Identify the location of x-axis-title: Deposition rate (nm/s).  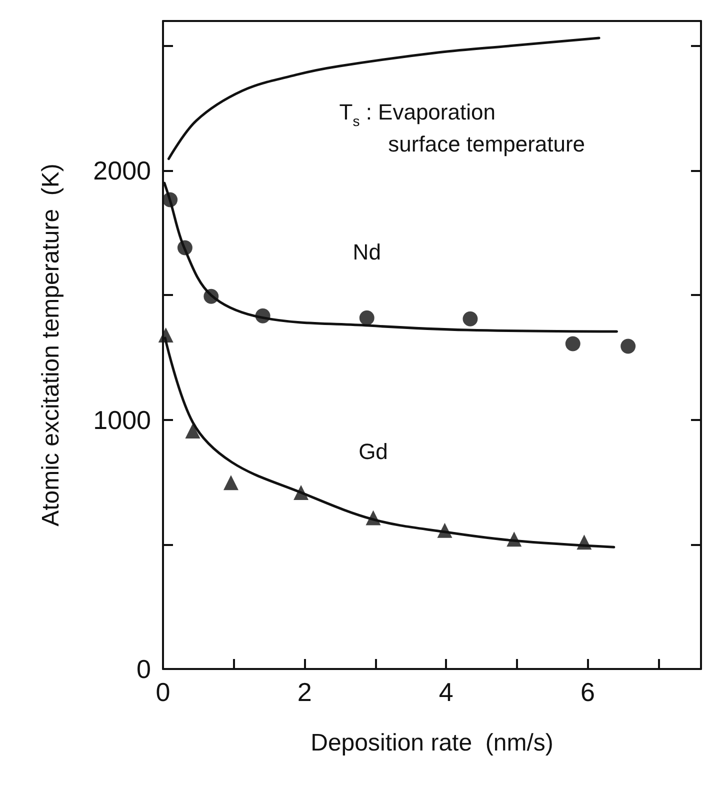
(432, 743).